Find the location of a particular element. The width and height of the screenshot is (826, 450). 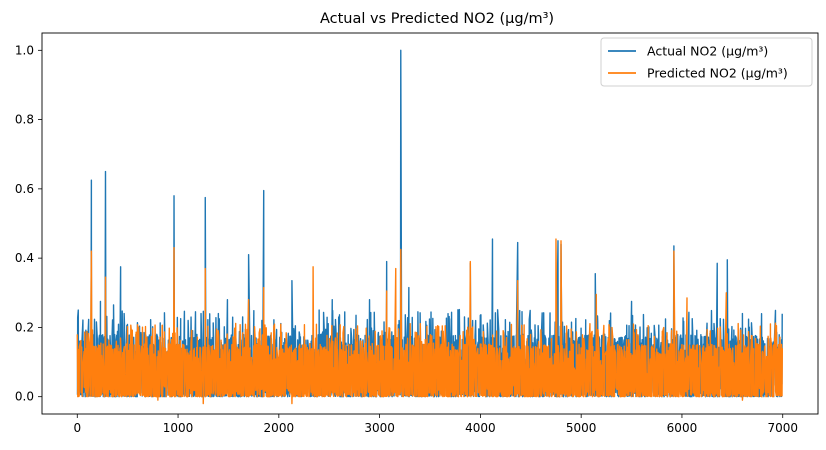

x-tick-label: 6000 is located at coordinates (682, 428).